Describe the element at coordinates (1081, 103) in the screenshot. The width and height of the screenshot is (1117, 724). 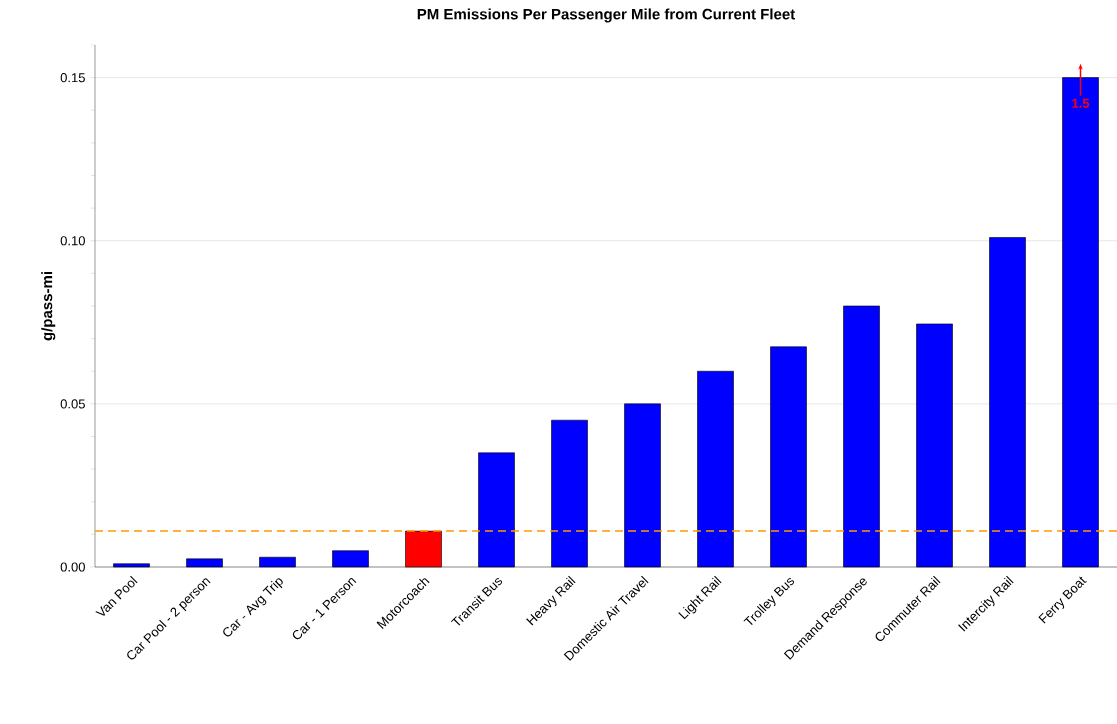
I see `annotation: 1.5` at that location.